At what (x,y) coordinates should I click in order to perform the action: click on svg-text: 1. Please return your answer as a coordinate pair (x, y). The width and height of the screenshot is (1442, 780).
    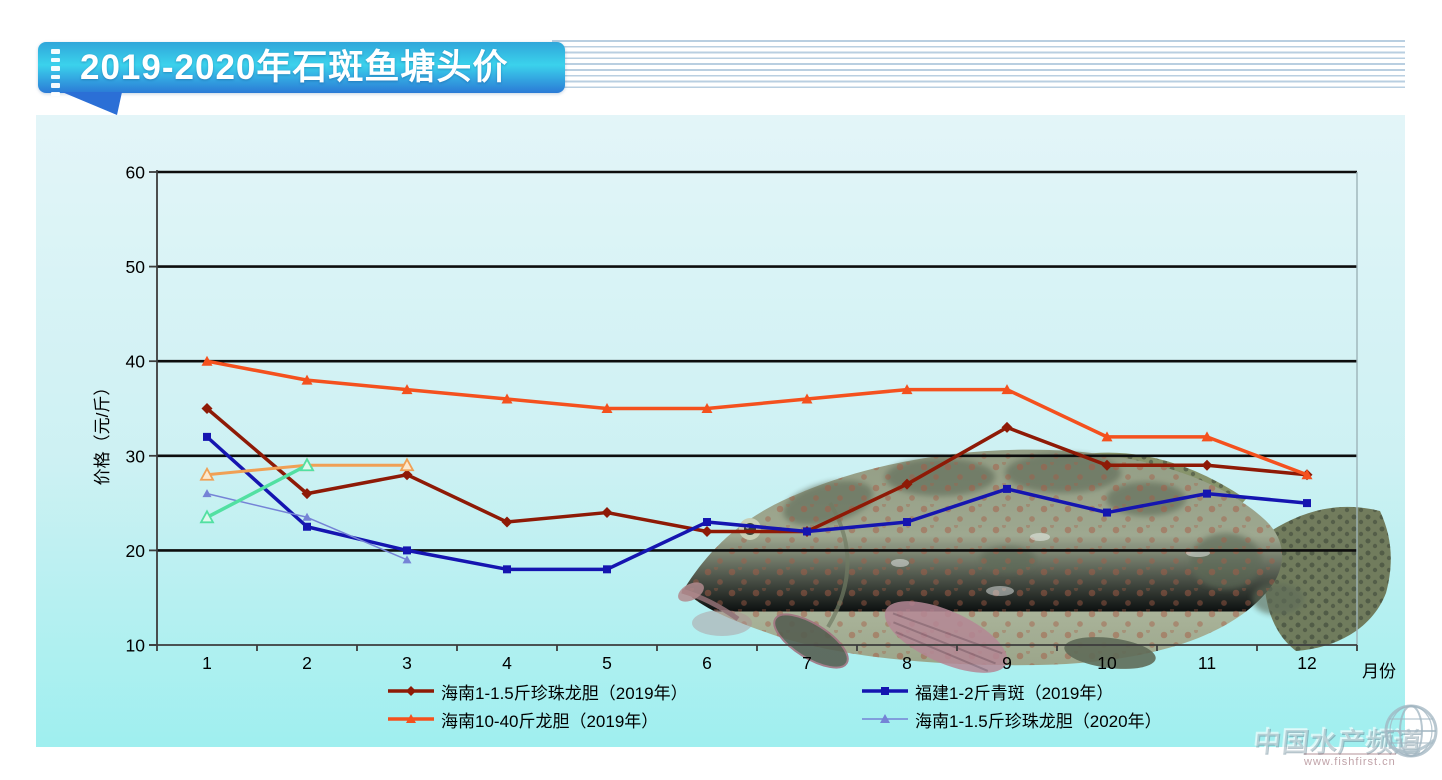
    Looking at the image, I should click on (207, 663).